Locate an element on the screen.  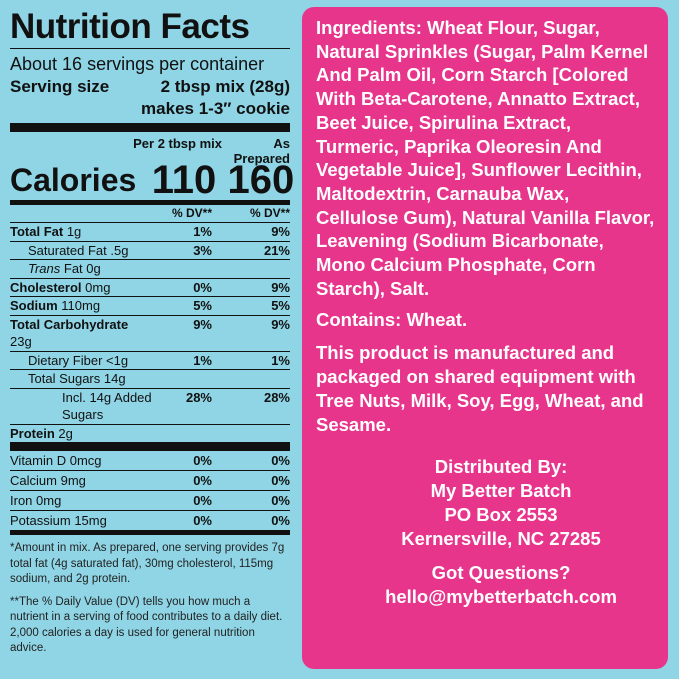
amount: 14g is located at coordinates (114, 378).